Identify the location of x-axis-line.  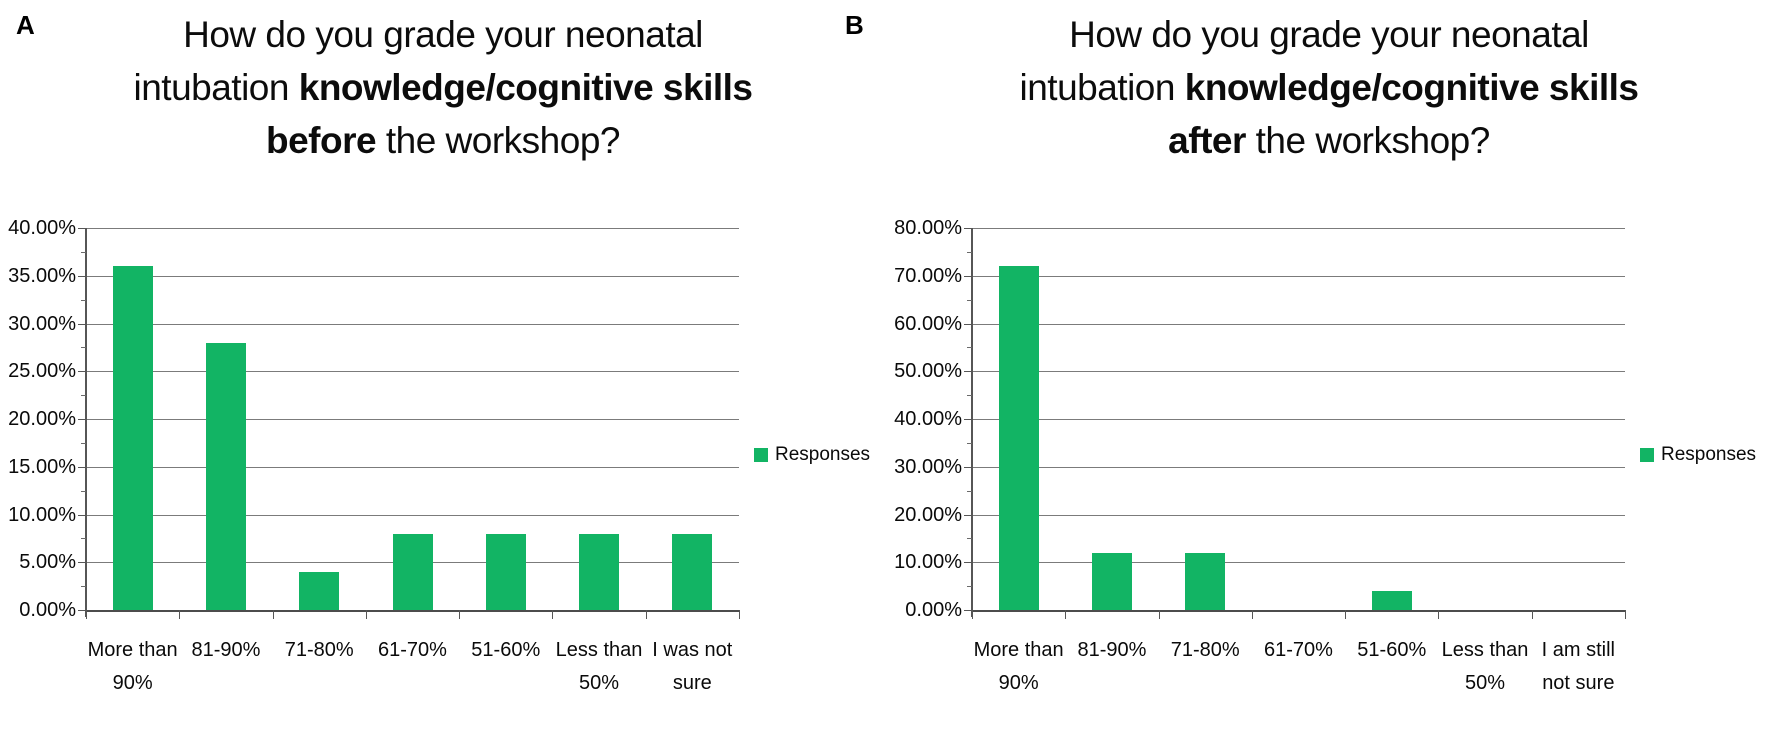
(412, 611).